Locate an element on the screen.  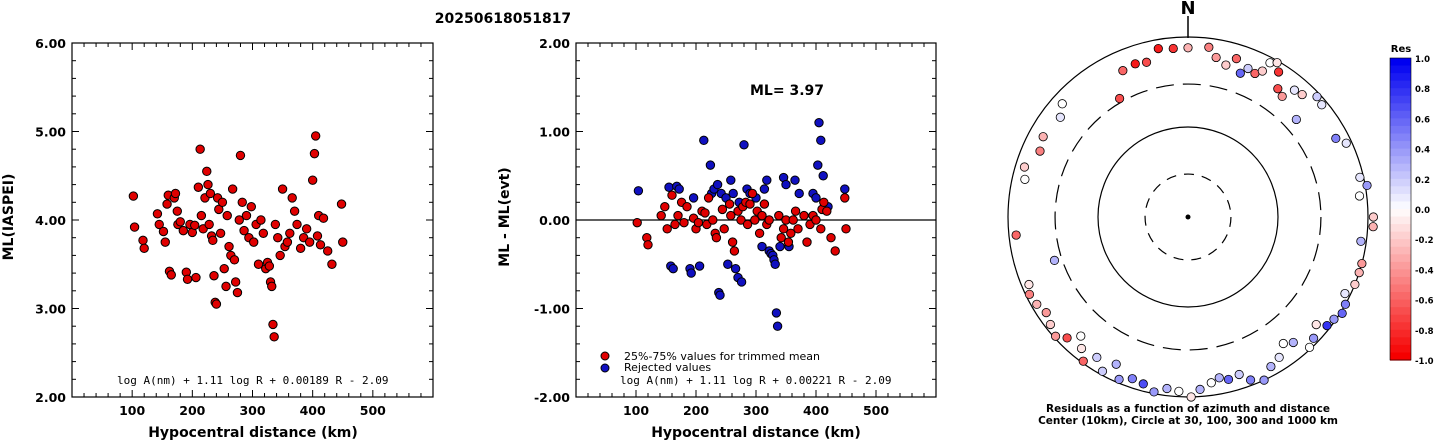
colorbar-tick-label: -0.6 is located at coordinates (1424, 302).